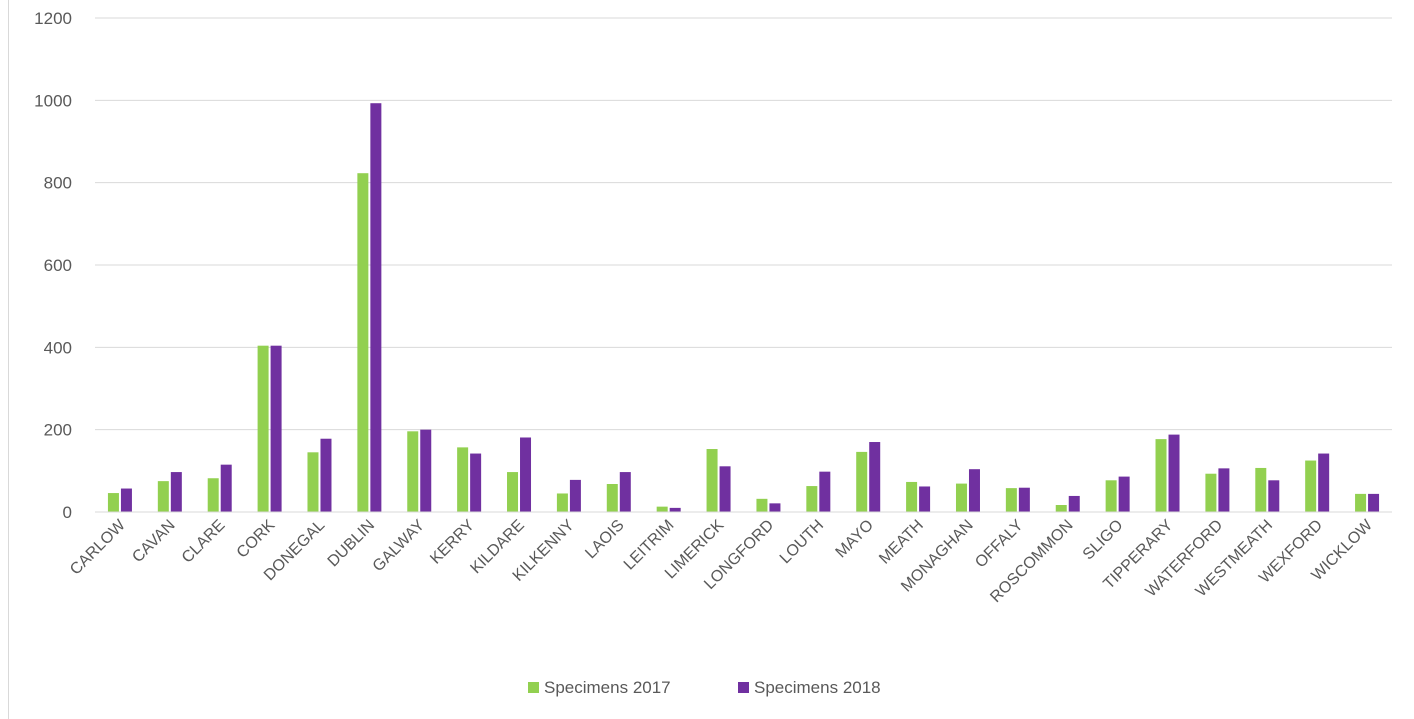 The height and width of the screenshot is (719, 1414). I want to click on bar-mayo-specimens-2017, so click(862, 481).